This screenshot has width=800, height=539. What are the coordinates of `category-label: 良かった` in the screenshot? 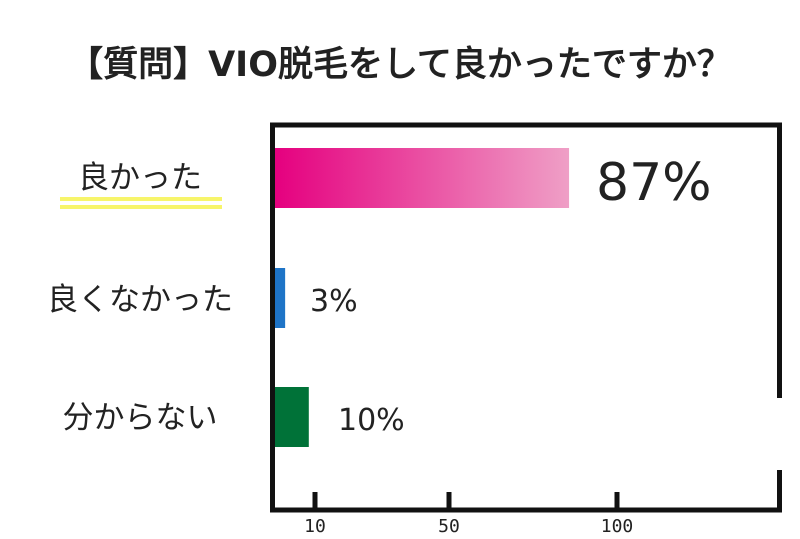 It's located at (140, 178).